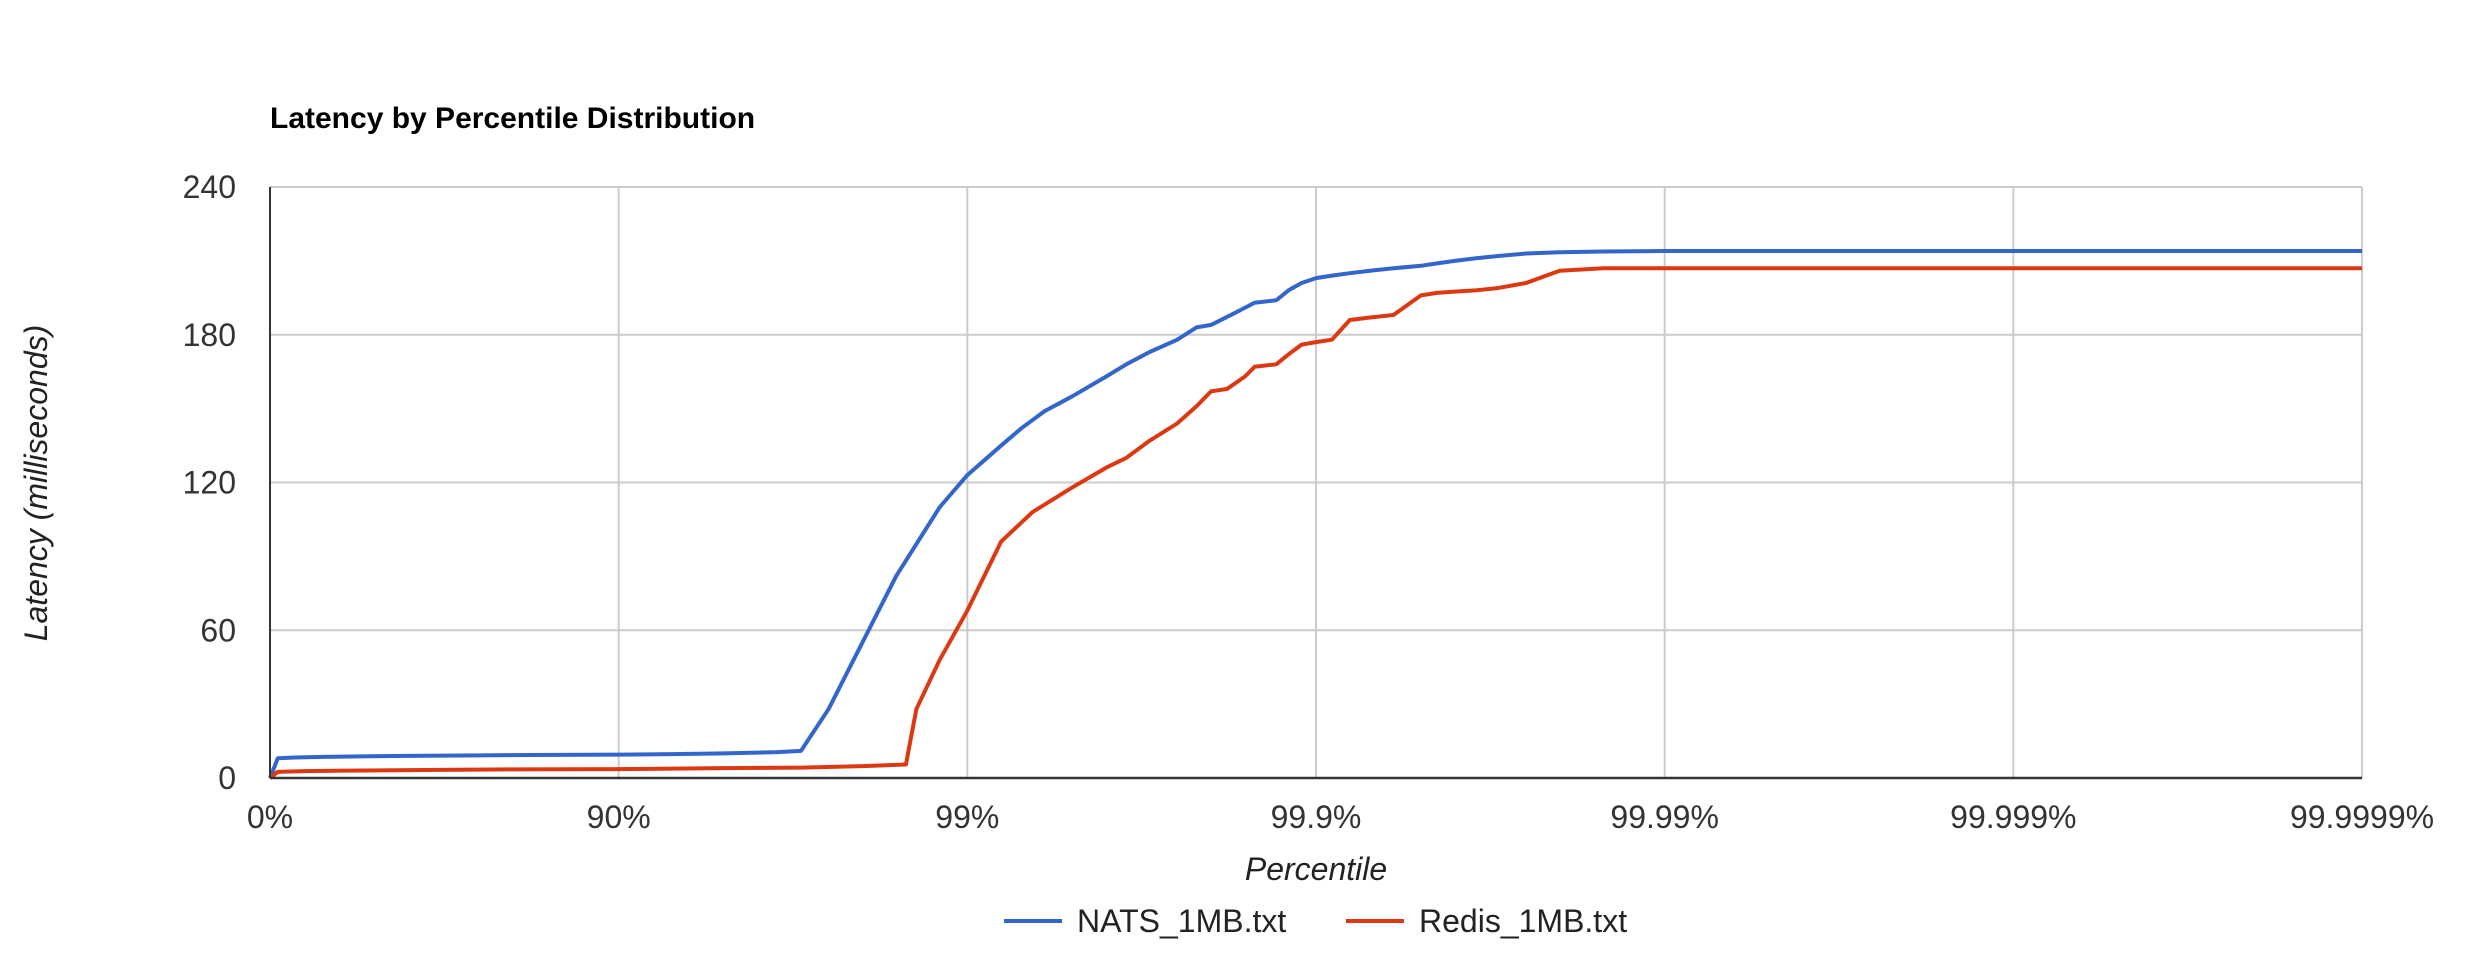 This screenshot has height=960, width=2474. Describe the element at coordinates (2013, 817) in the screenshot. I see `x-tick-label: 99.999%` at that location.